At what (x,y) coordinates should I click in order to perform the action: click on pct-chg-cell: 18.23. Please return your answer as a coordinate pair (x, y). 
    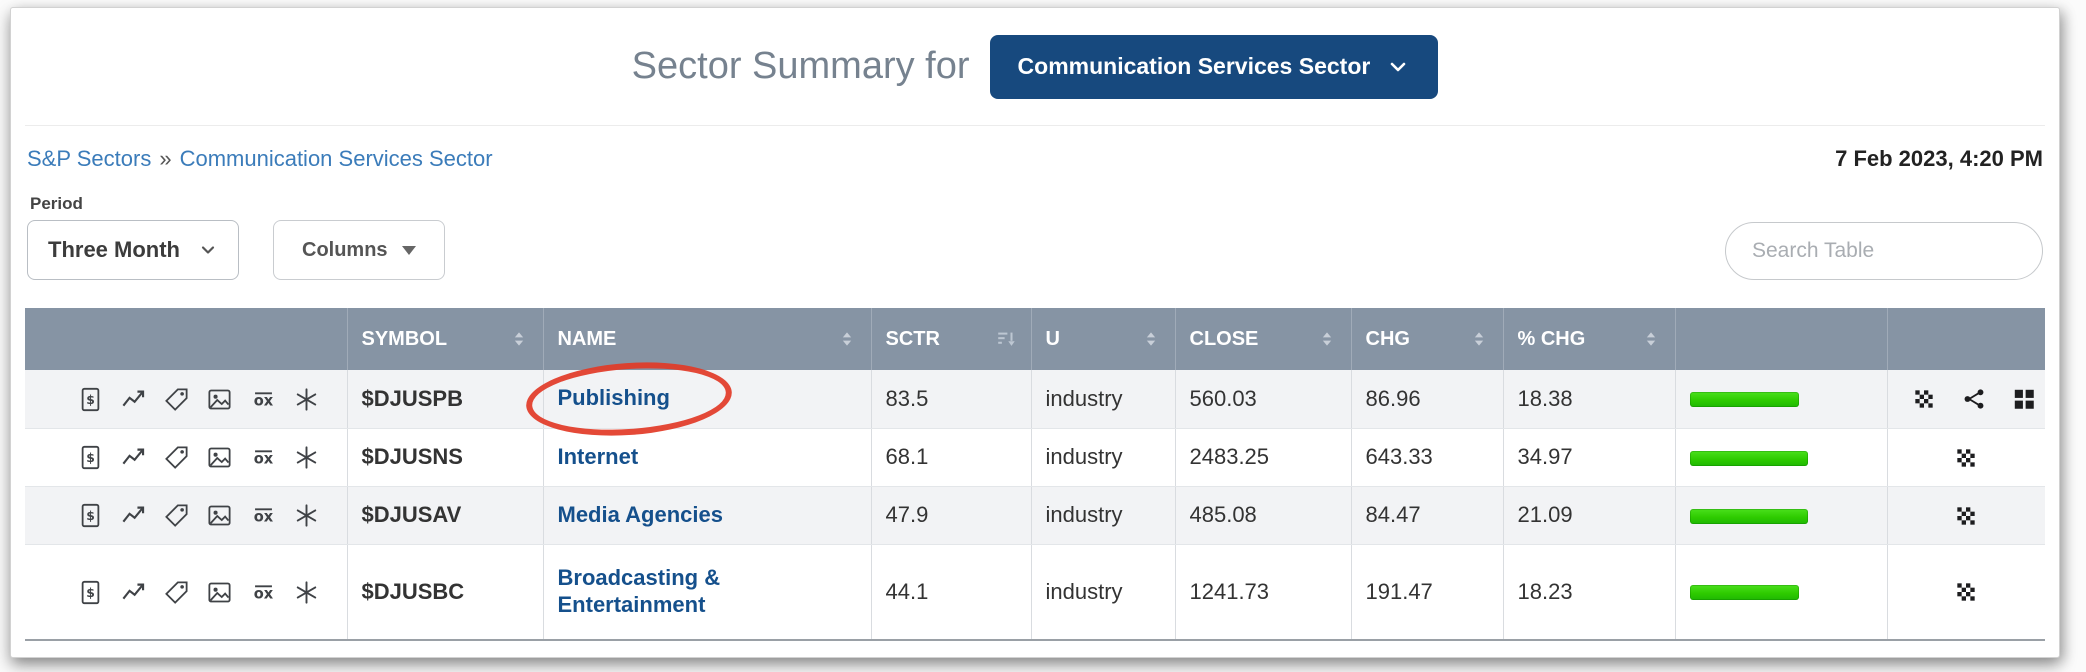
    Looking at the image, I should click on (1588, 592).